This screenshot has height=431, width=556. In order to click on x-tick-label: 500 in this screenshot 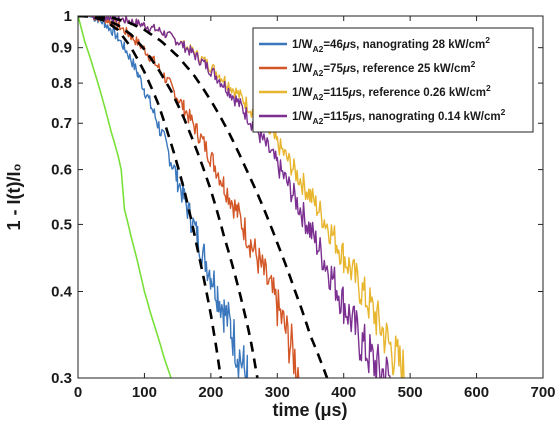, I will do `click(410, 392)`.